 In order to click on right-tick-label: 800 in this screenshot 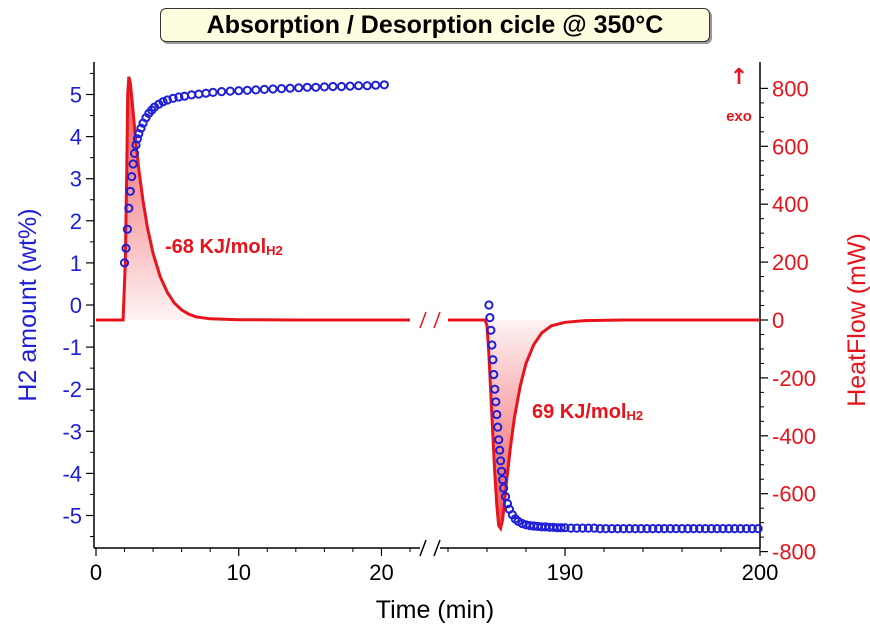, I will do `click(790, 88)`.